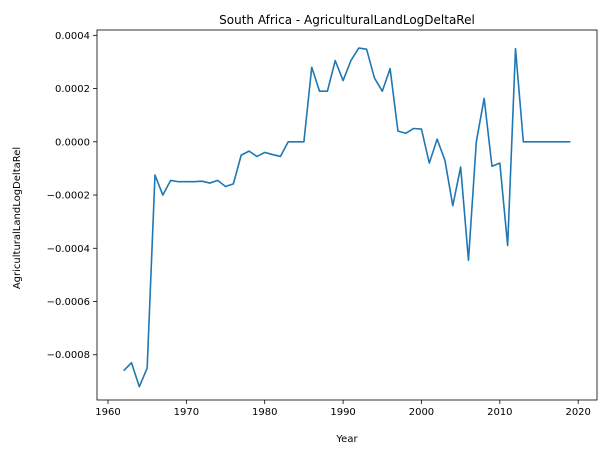 This screenshot has height=455, width=608. I want to click on y-tick-label: −0.0002, so click(68, 196).